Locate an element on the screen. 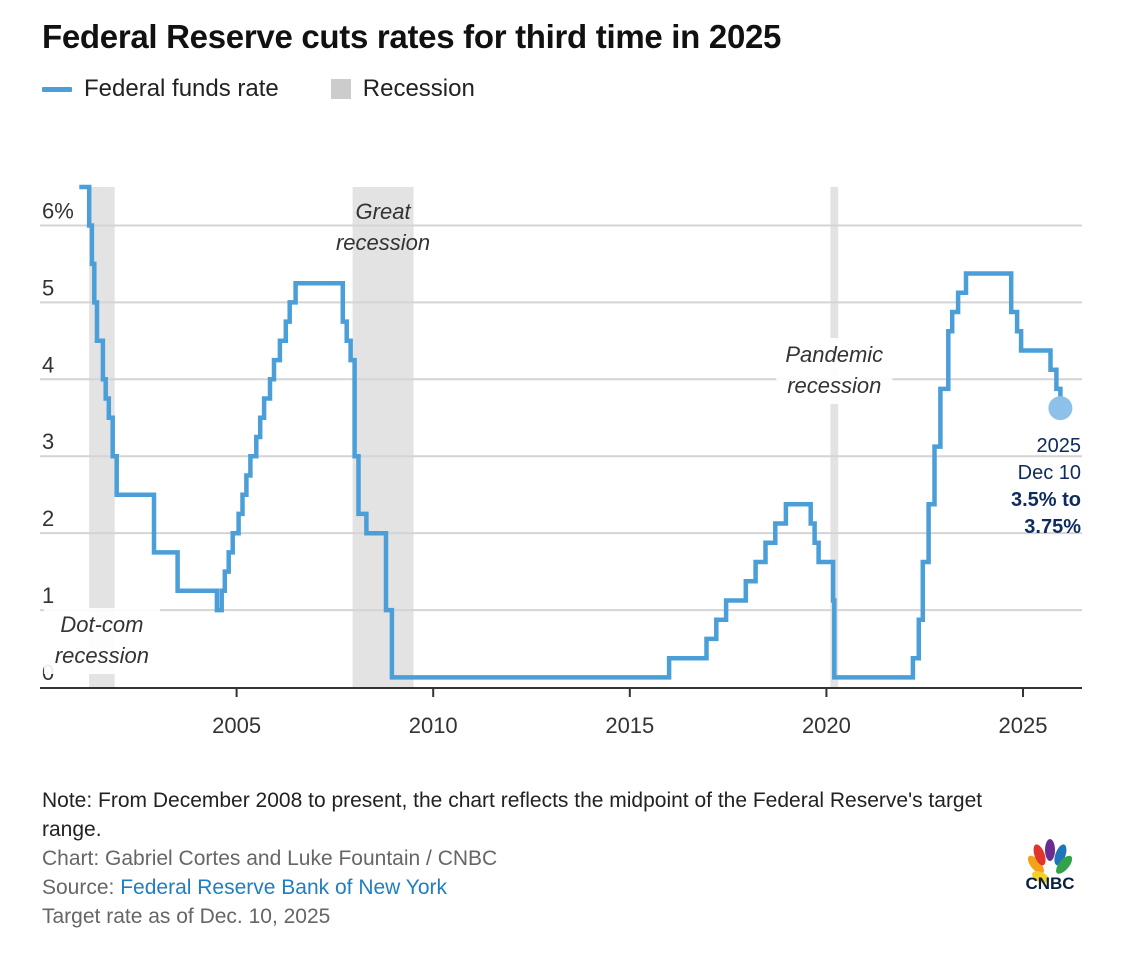 The height and width of the screenshot is (968, 1132). legend-box-swatch is located at coordinates (340, 89).